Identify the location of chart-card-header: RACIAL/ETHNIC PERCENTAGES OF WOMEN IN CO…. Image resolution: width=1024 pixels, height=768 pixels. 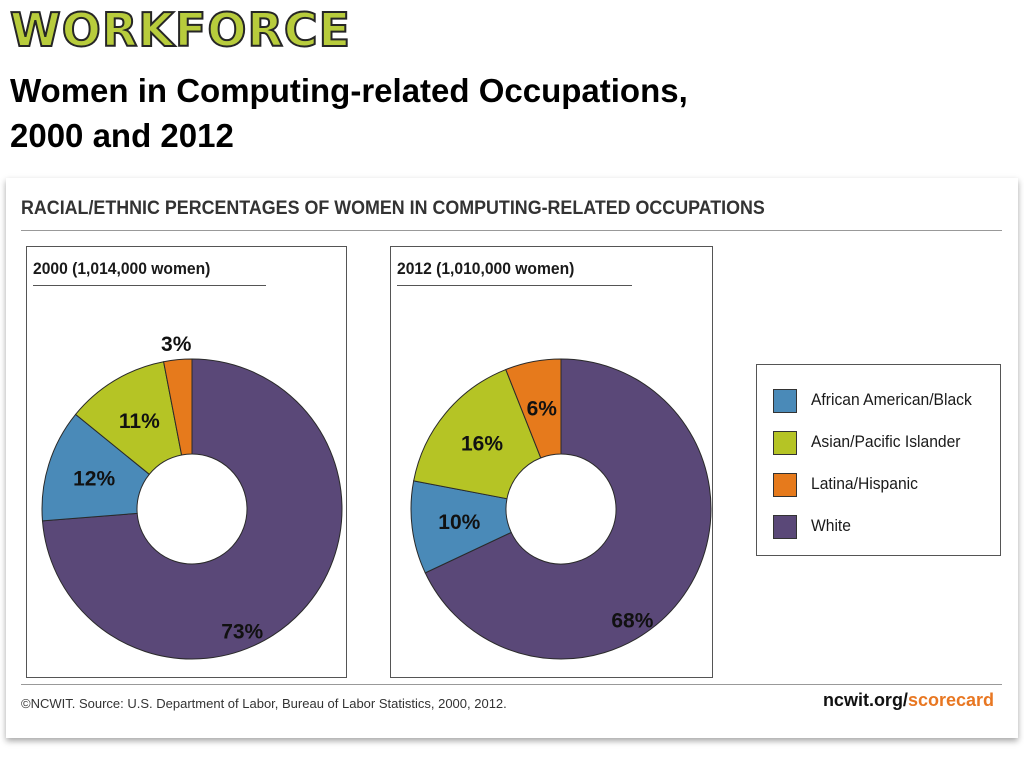
(393, 208).